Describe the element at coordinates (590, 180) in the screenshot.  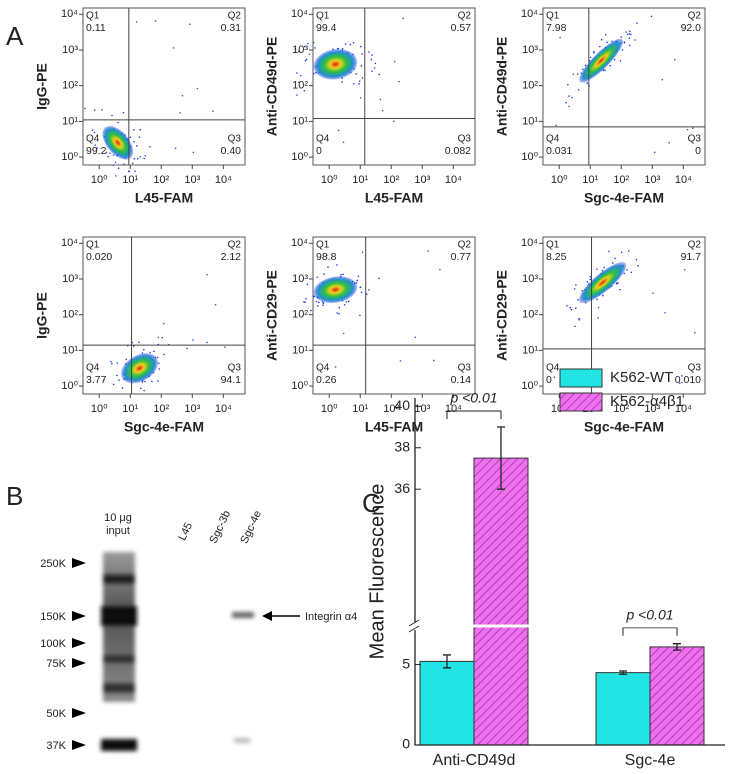
I see `x-tick-label: 10¹` at that location.